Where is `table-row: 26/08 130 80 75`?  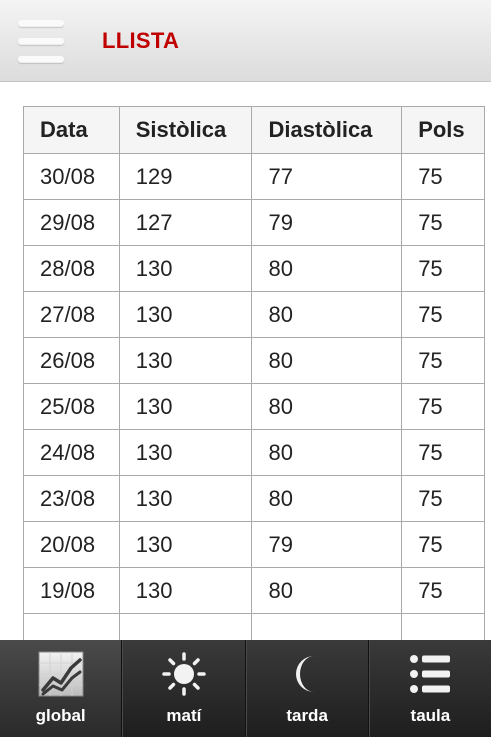 table-row: 26/08 130 80 75 is located at coordinates (254, 360).